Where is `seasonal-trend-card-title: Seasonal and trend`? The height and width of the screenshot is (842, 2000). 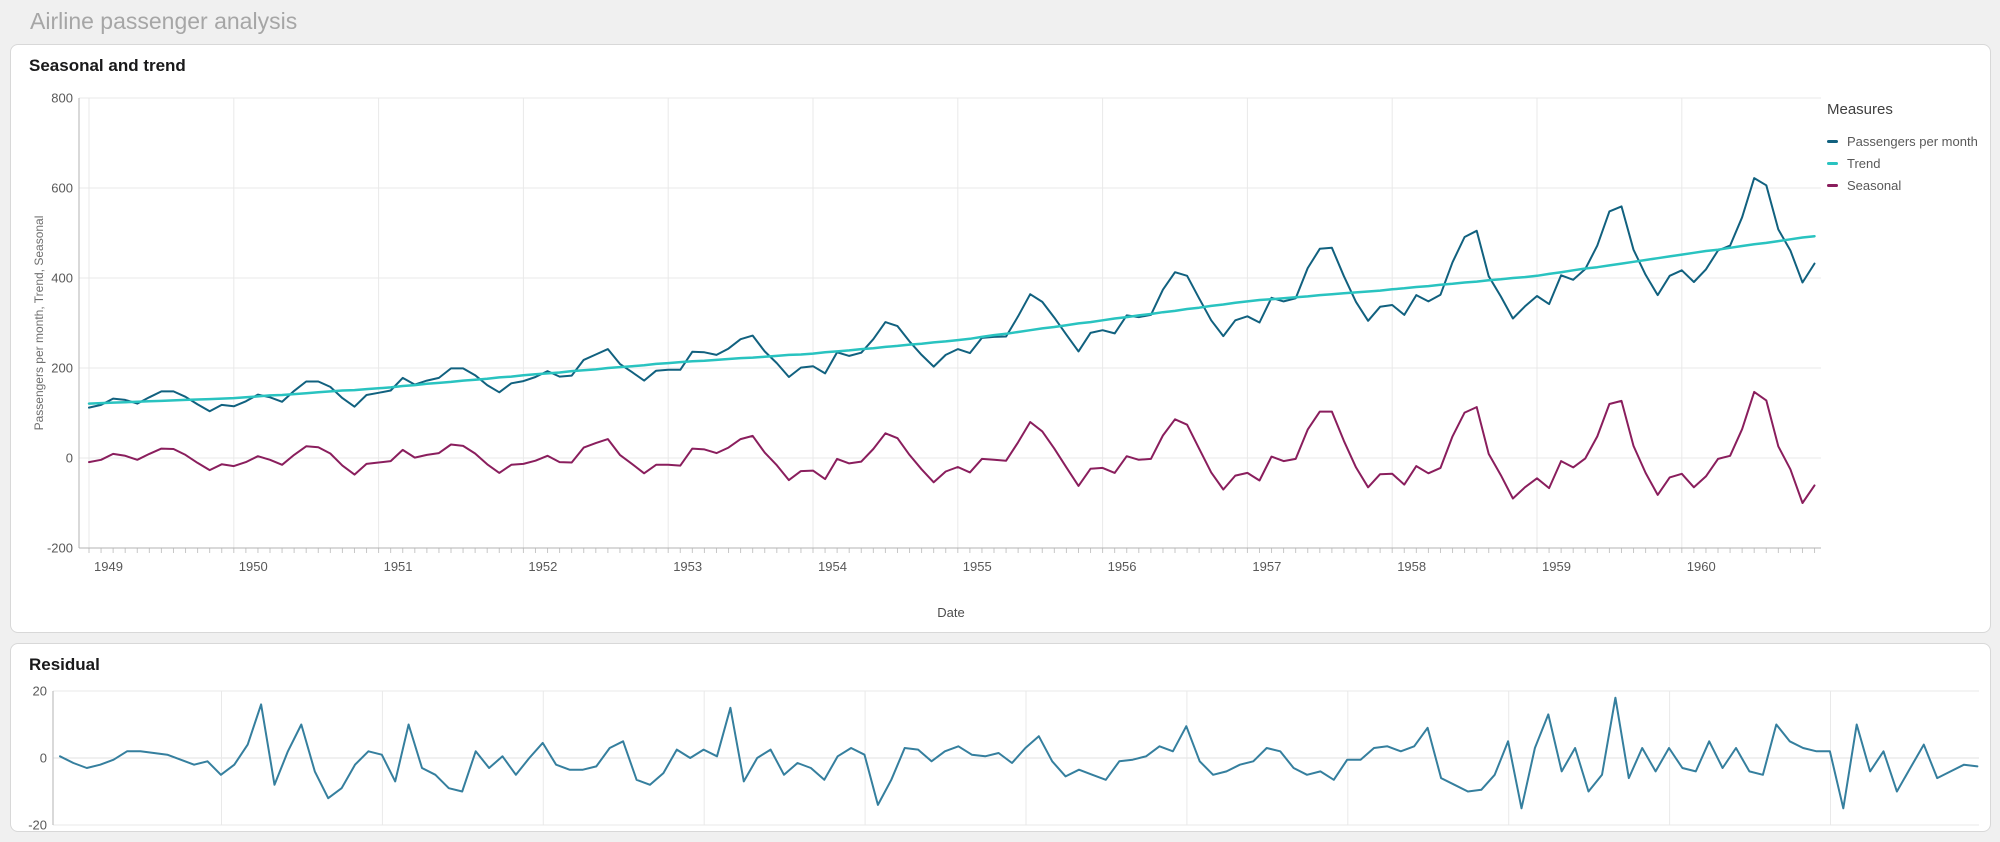
seasonal-trend-card-title: Seasonal and trend is located at coordinates (107, 65).